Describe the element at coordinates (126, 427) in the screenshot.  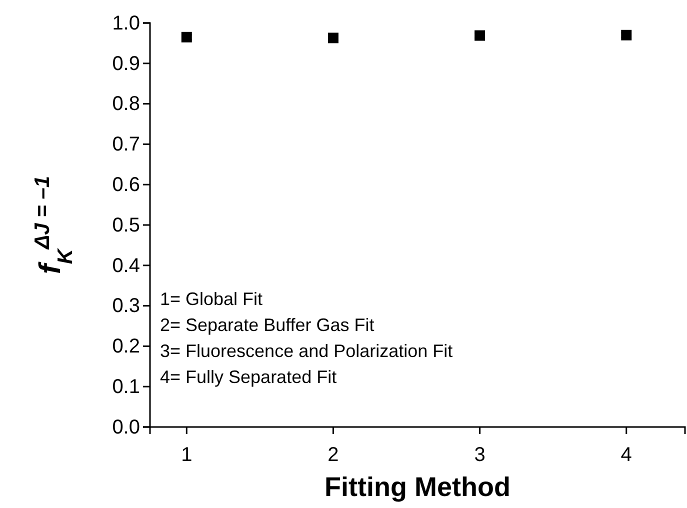
I see `y-tick-label: 0.0` at that location.